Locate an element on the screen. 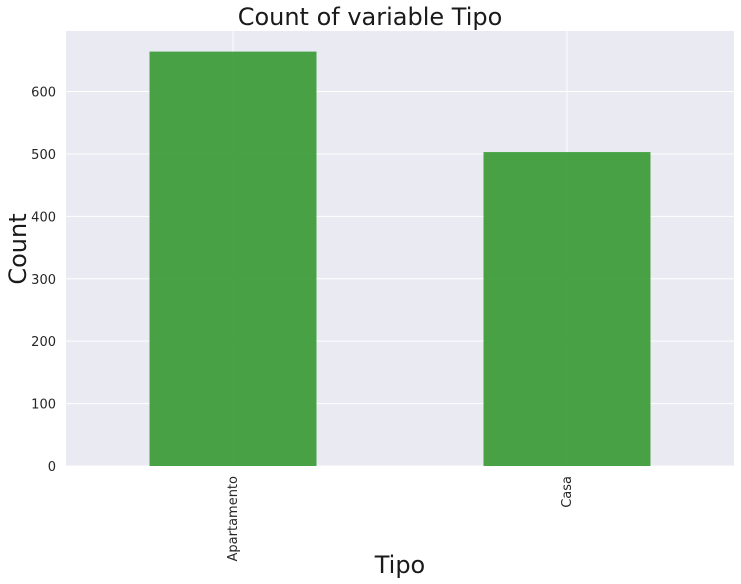  y-tick-label: 300 is located at coordinates (43, 280).